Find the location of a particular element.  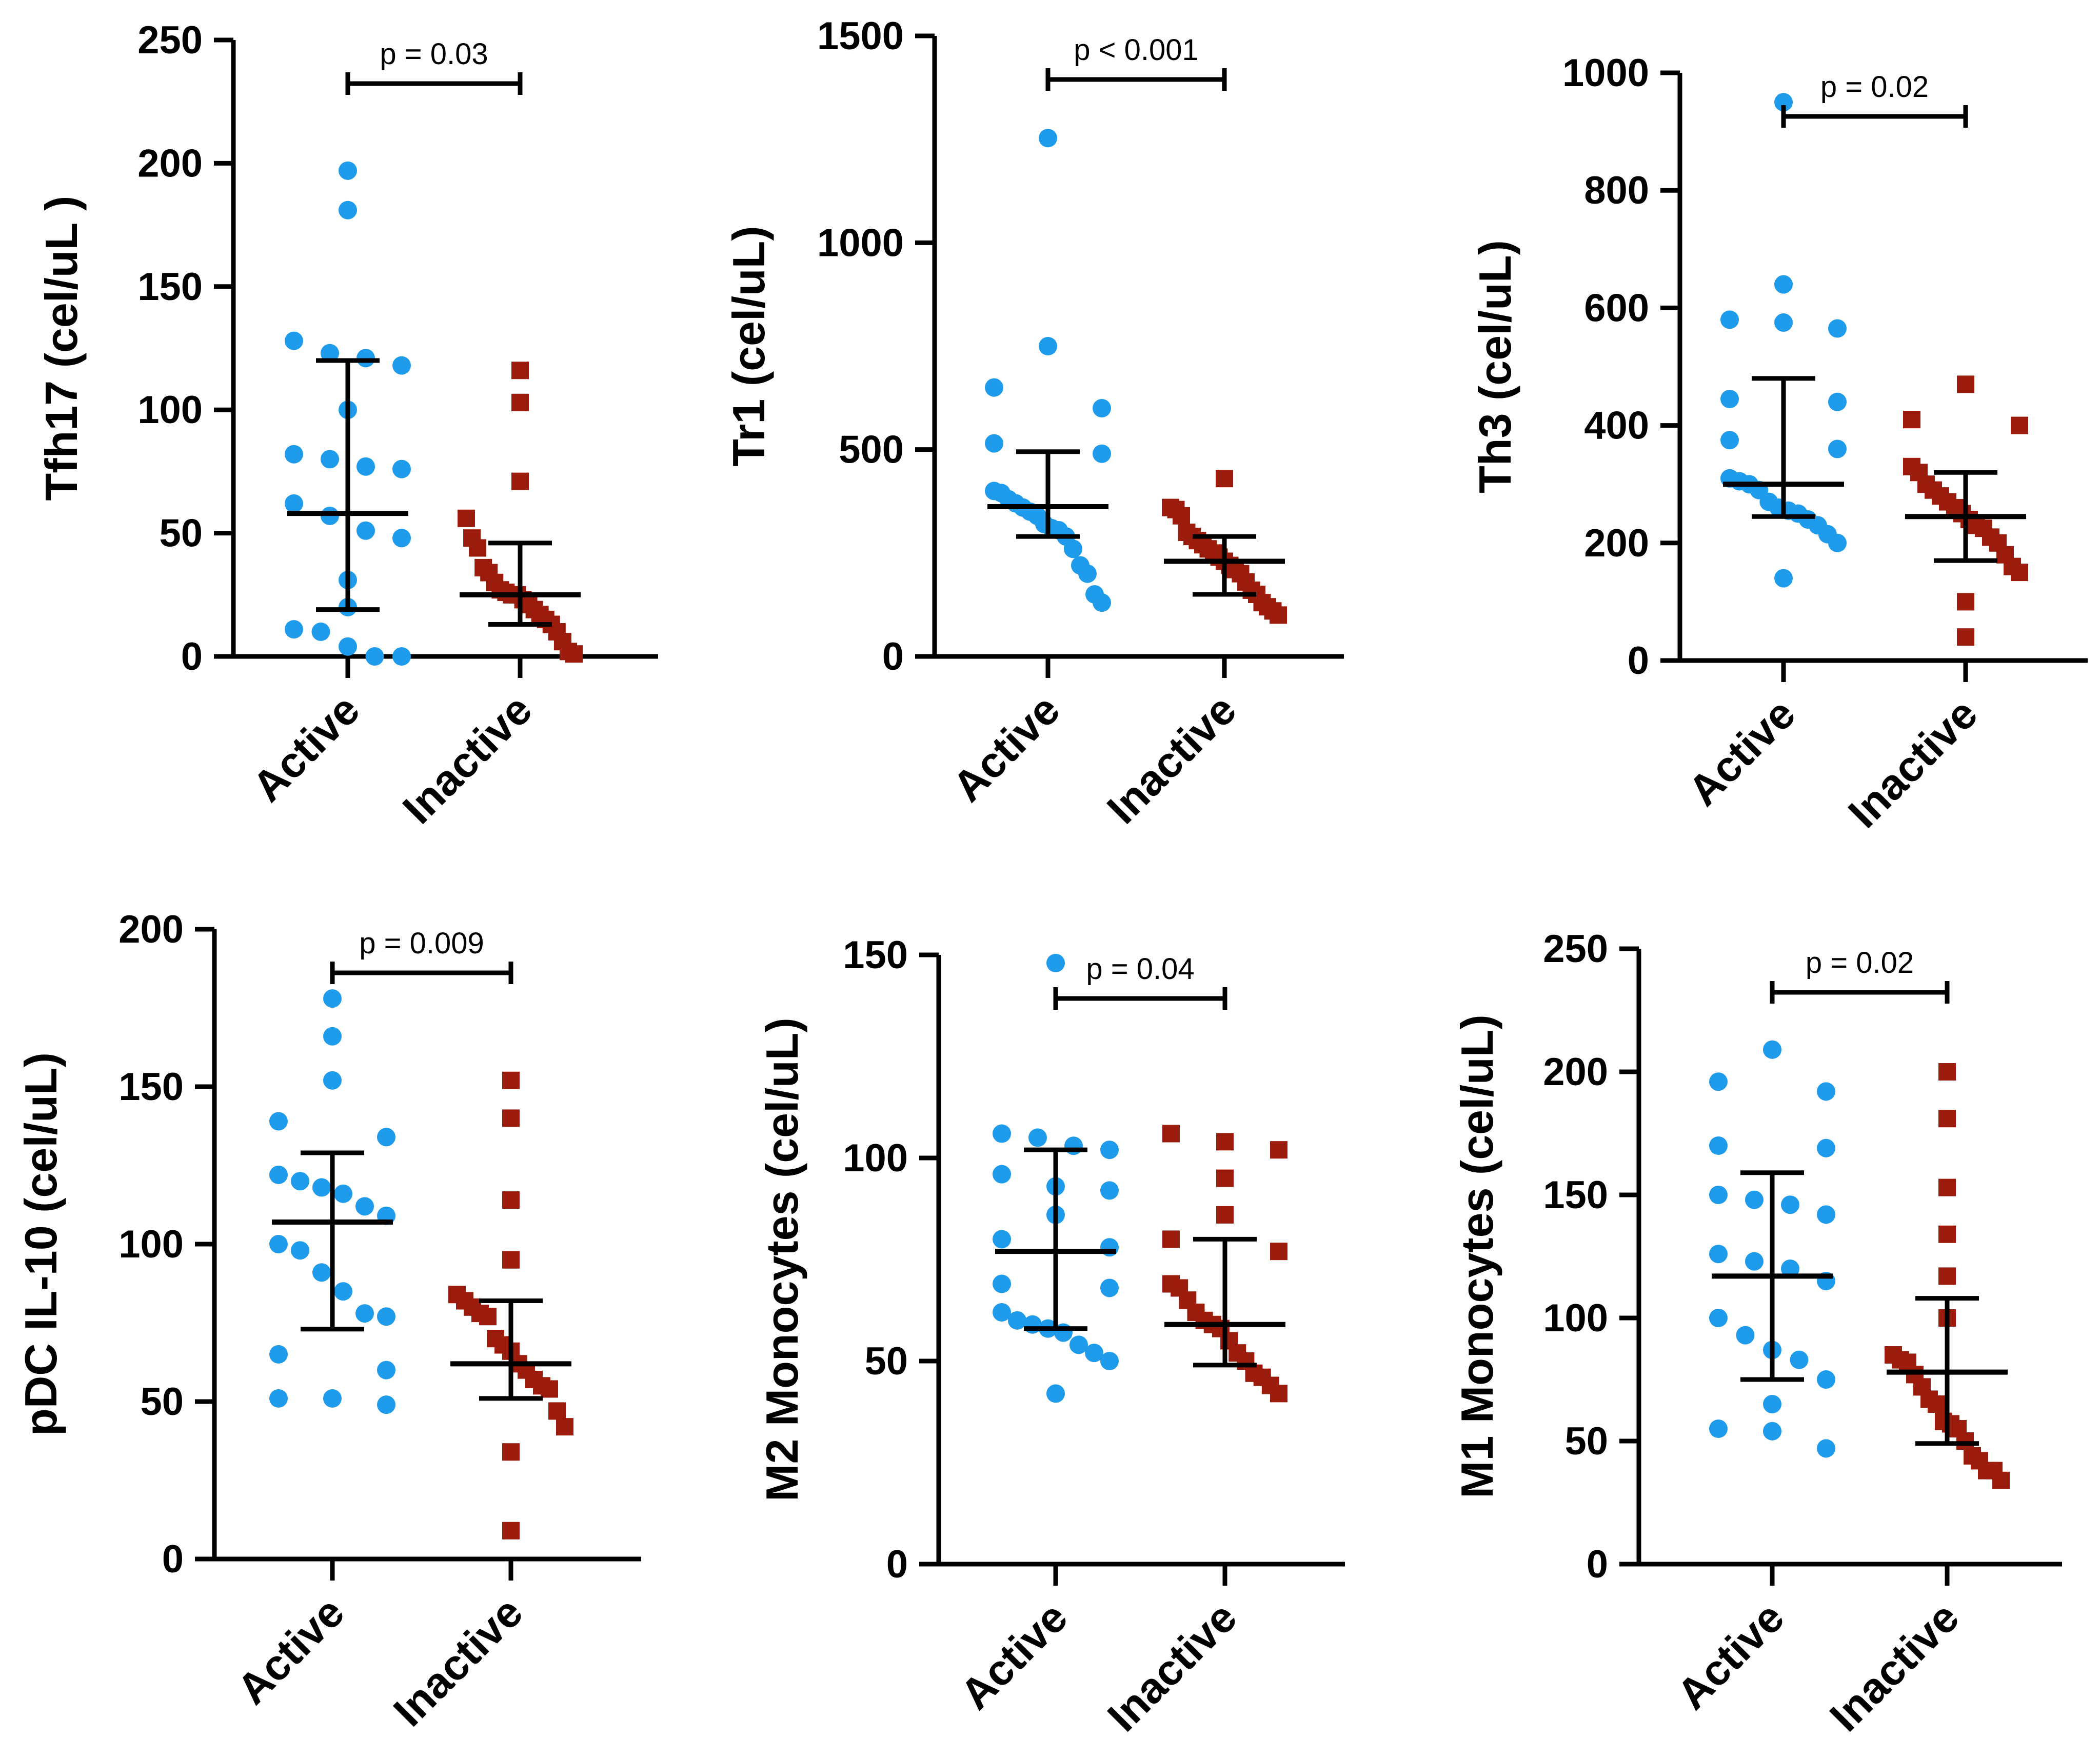

y-axis-label: M1 Monocytes (cel/uL) is located at coordinates (1477, 1256).